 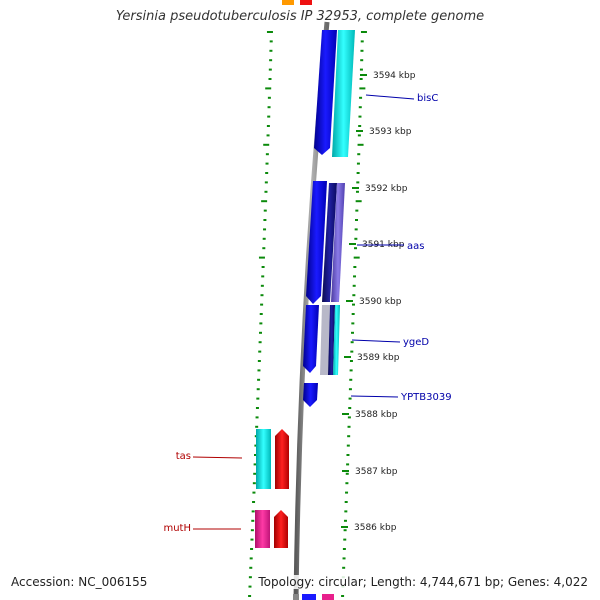 What do you see at coordinates (325, 92) in the screenshot?
I see `cds-bisC-forward` at bounding box center [325, 92].